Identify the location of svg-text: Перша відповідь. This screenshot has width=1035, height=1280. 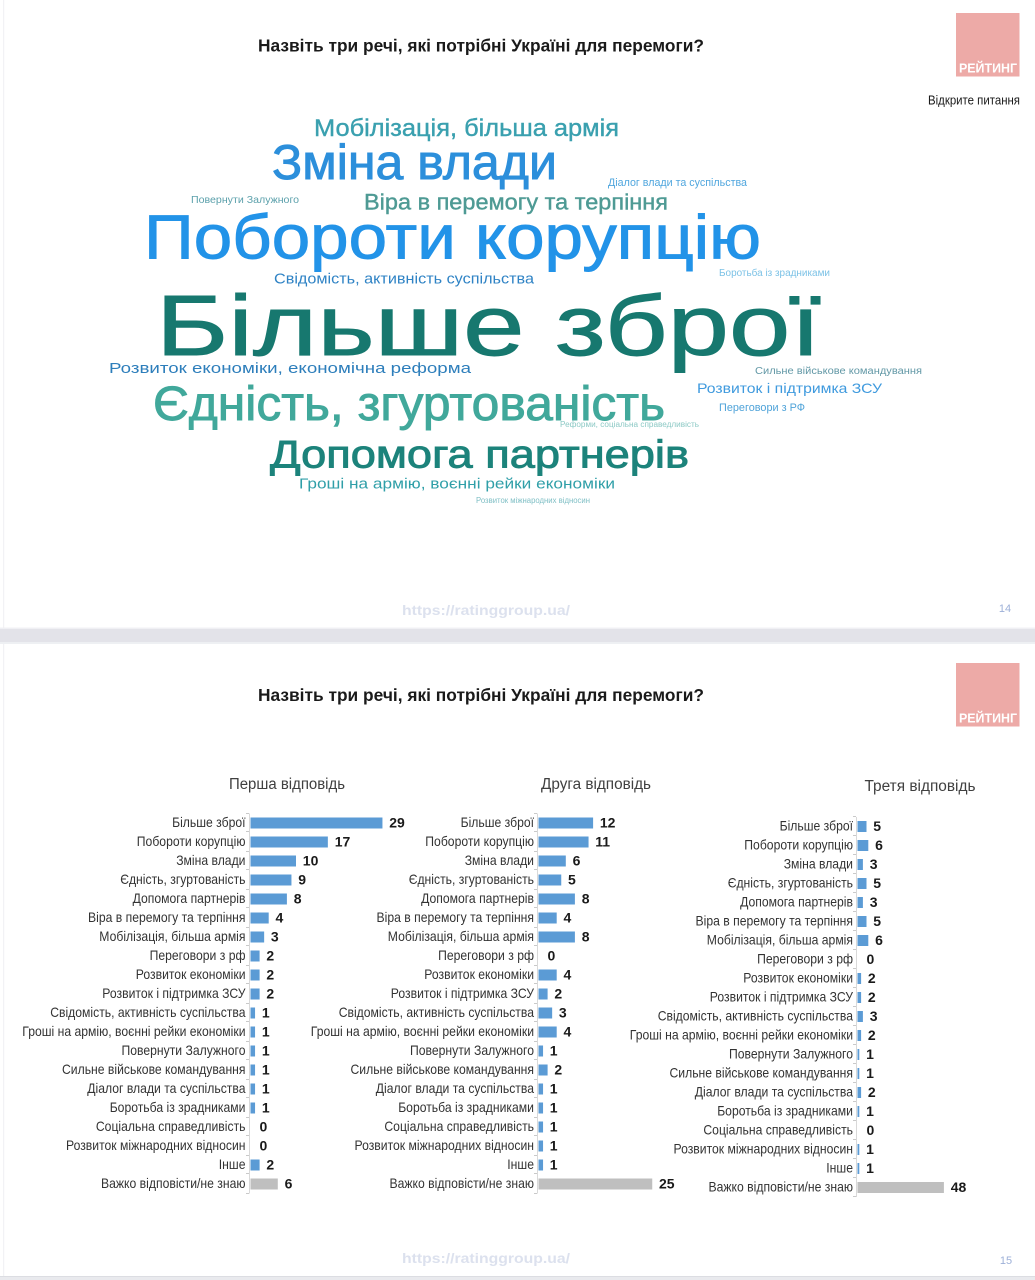
(287, 784).